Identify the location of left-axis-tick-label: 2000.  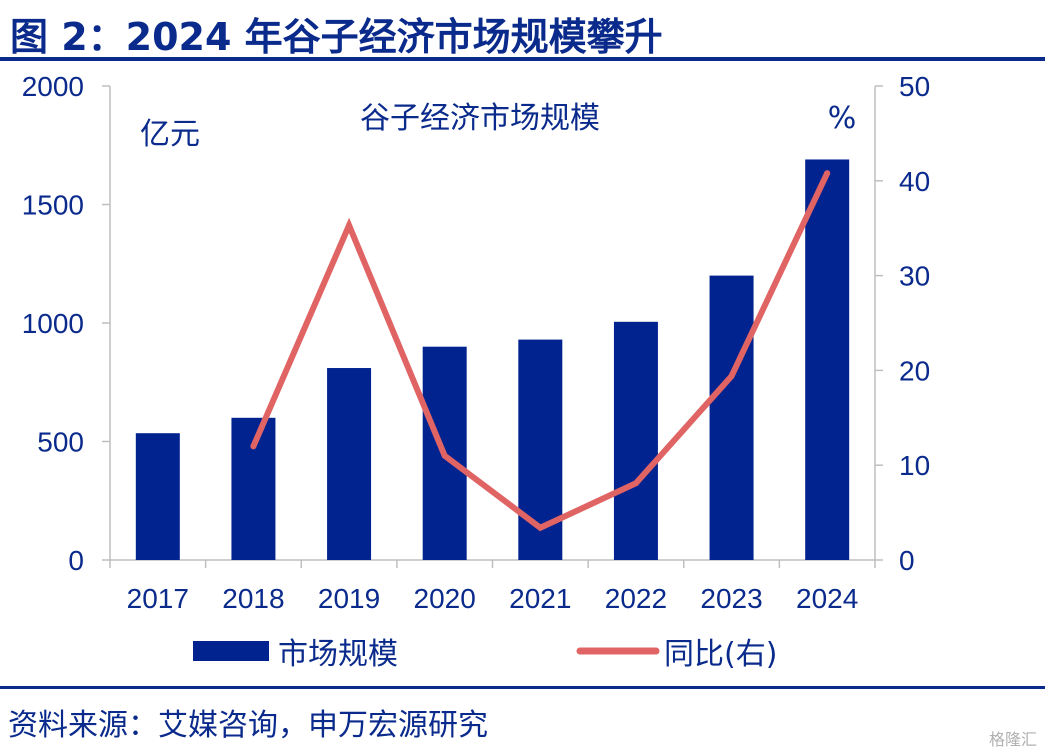
(53, 86).